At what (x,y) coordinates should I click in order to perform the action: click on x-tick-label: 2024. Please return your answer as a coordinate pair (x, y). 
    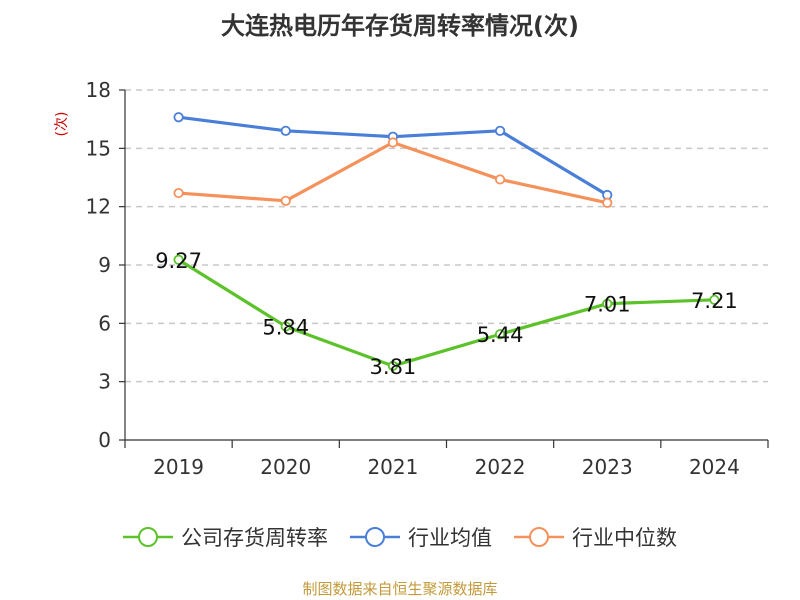
    Looking at the image, I should click on (714, 467).